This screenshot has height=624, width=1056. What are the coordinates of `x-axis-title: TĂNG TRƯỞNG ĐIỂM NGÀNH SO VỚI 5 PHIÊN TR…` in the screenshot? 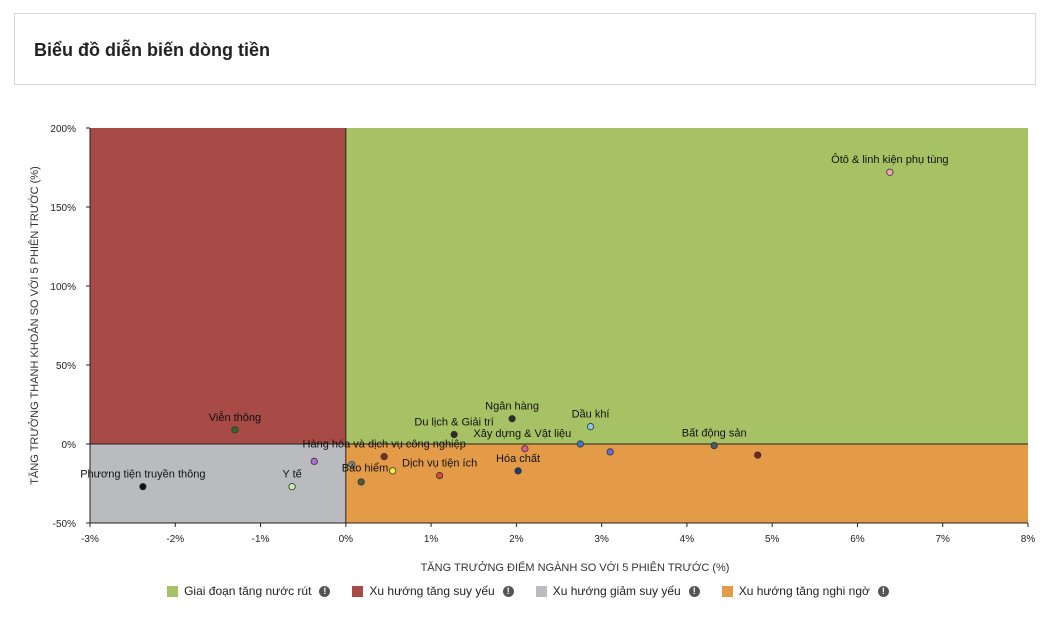 It's located at (575, 567).